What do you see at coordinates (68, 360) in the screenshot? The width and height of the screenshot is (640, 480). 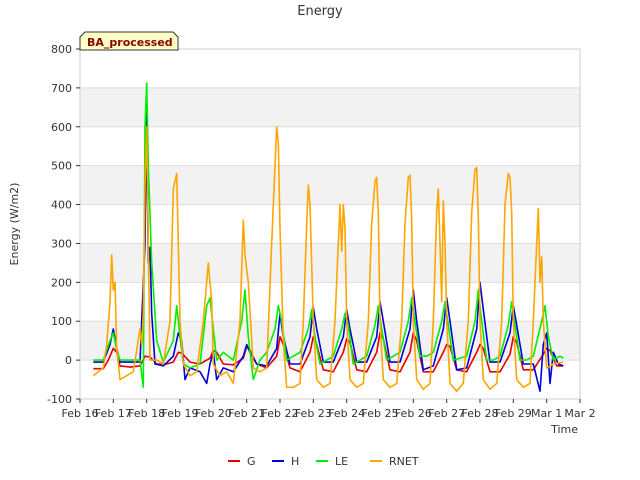 I see `y-tick-label: 0` at bounding box center [68, 360].